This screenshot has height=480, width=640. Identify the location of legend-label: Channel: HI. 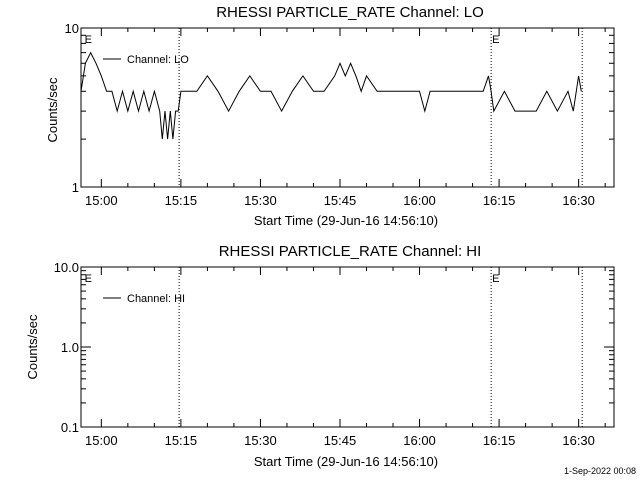
(156, 299).